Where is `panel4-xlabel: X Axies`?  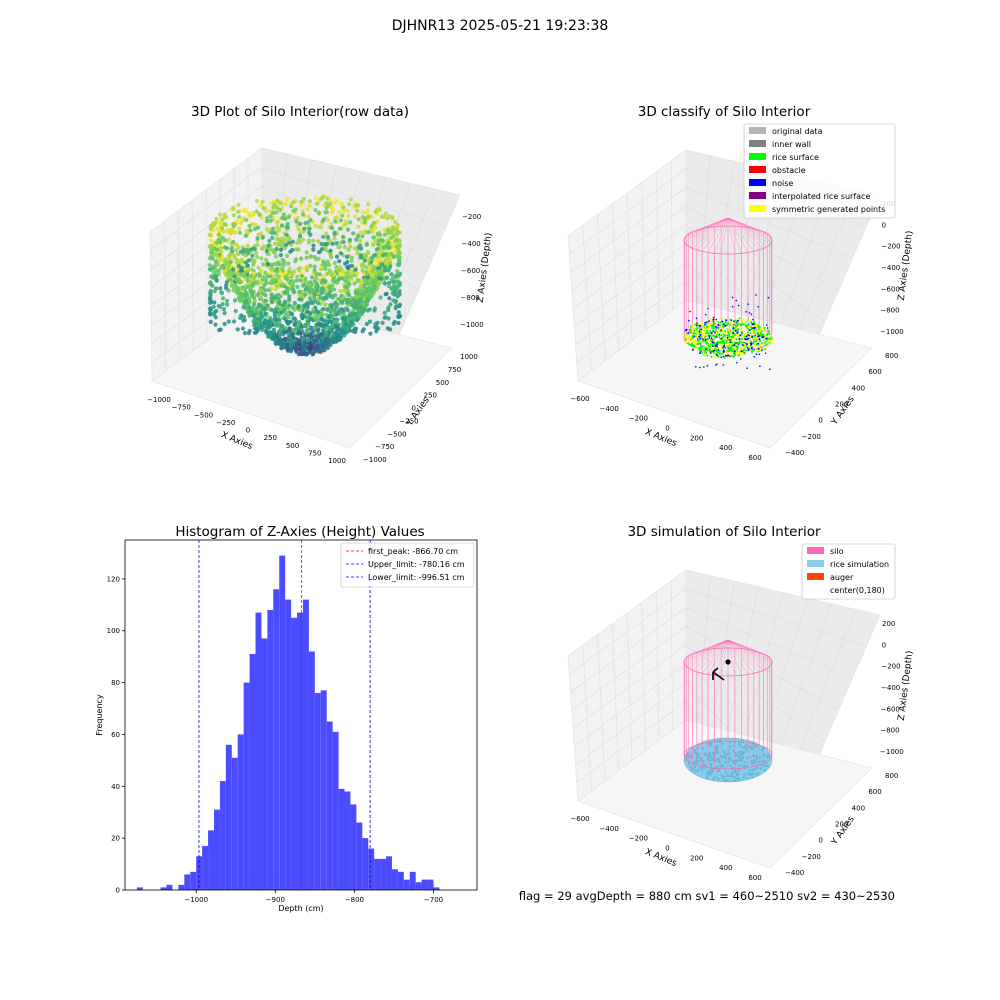 panel4-xlabel: X Axies is located at coordinates (660, 858).